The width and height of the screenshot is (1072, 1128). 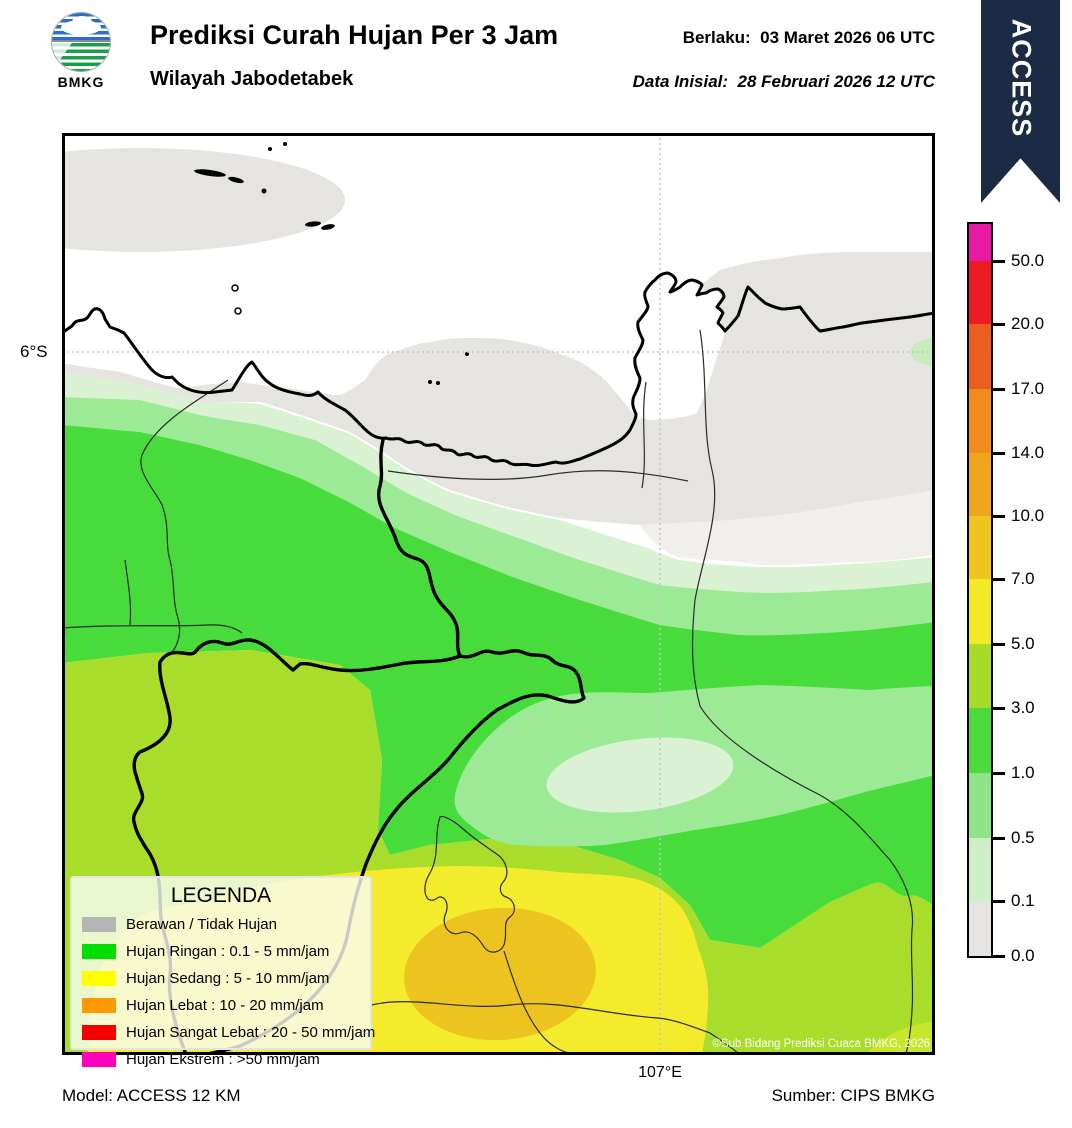 I want to click on legend-item-label: Berawan / Tidak Hujan, so click(x=201, y=924).